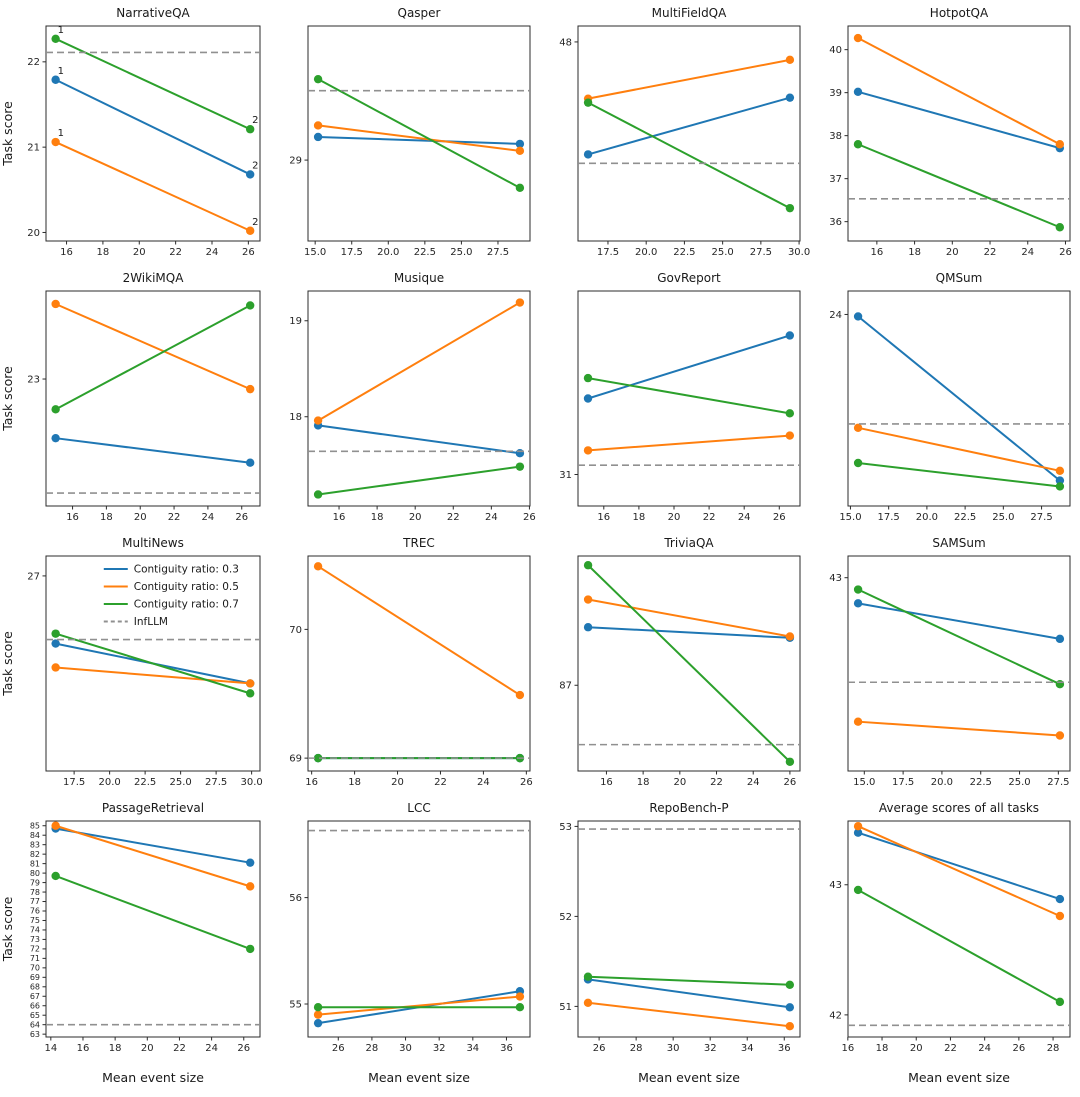  Describe the element at coordinates (35, 882) in the screenshot. I see `y-tick-label: 79` at that location.